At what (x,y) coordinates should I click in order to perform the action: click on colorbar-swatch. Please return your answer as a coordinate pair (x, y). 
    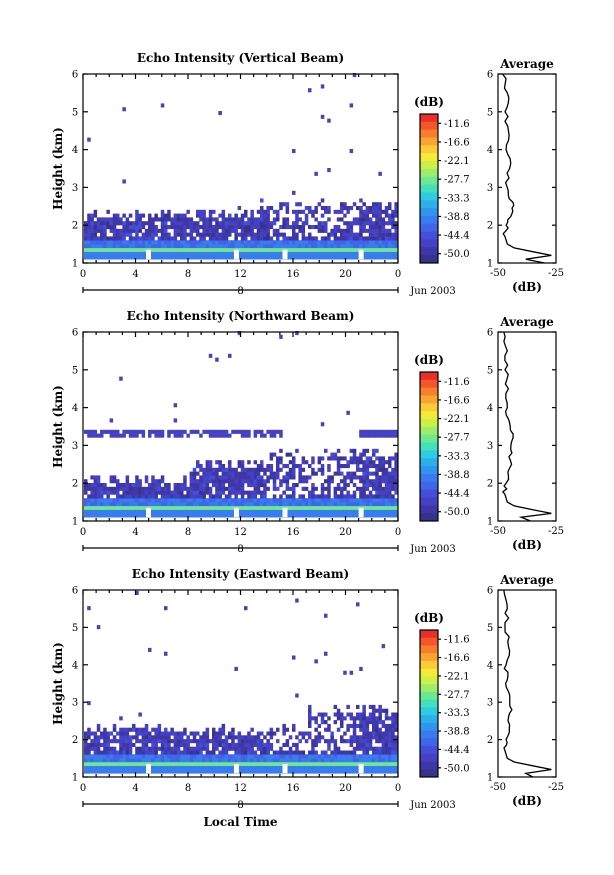
    Looking at the image, I should click on (429, 478).